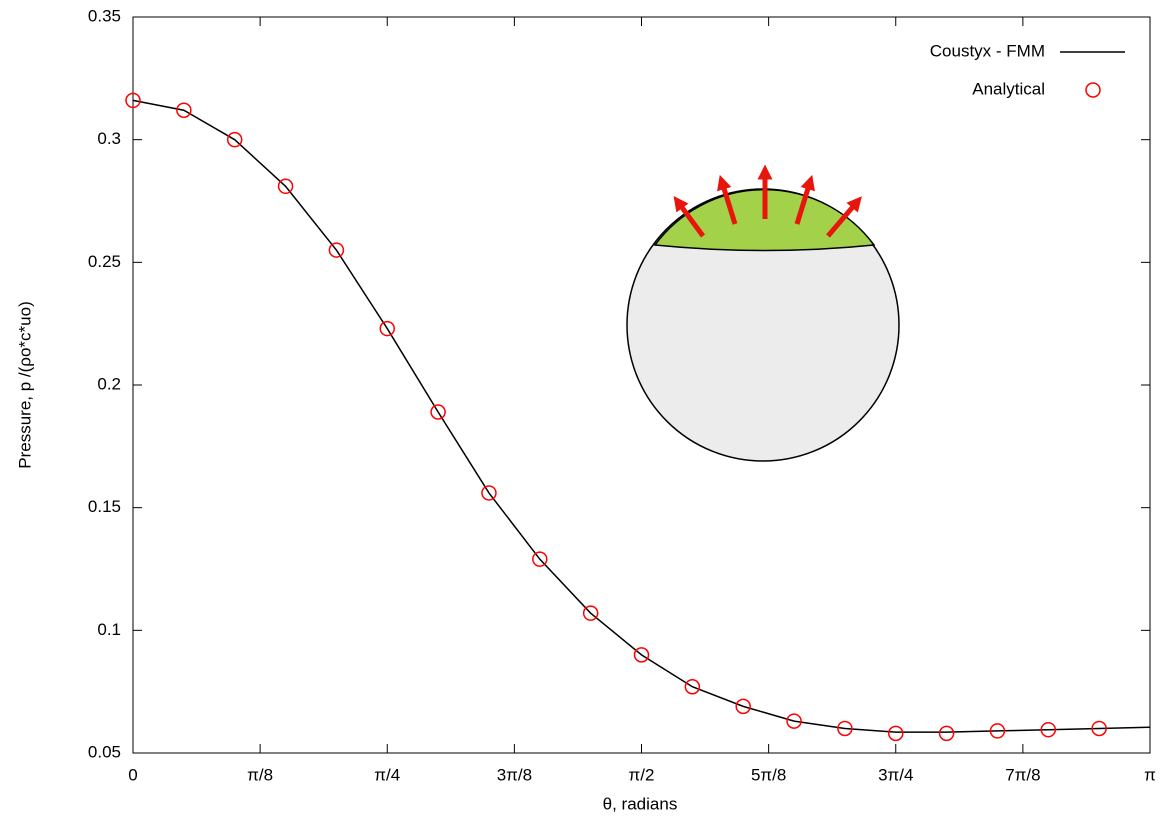  What do you see at coordinates (1150, 774) in the screenshot?
I see `x-tick-label: π` at bounding box center [1150, 774].